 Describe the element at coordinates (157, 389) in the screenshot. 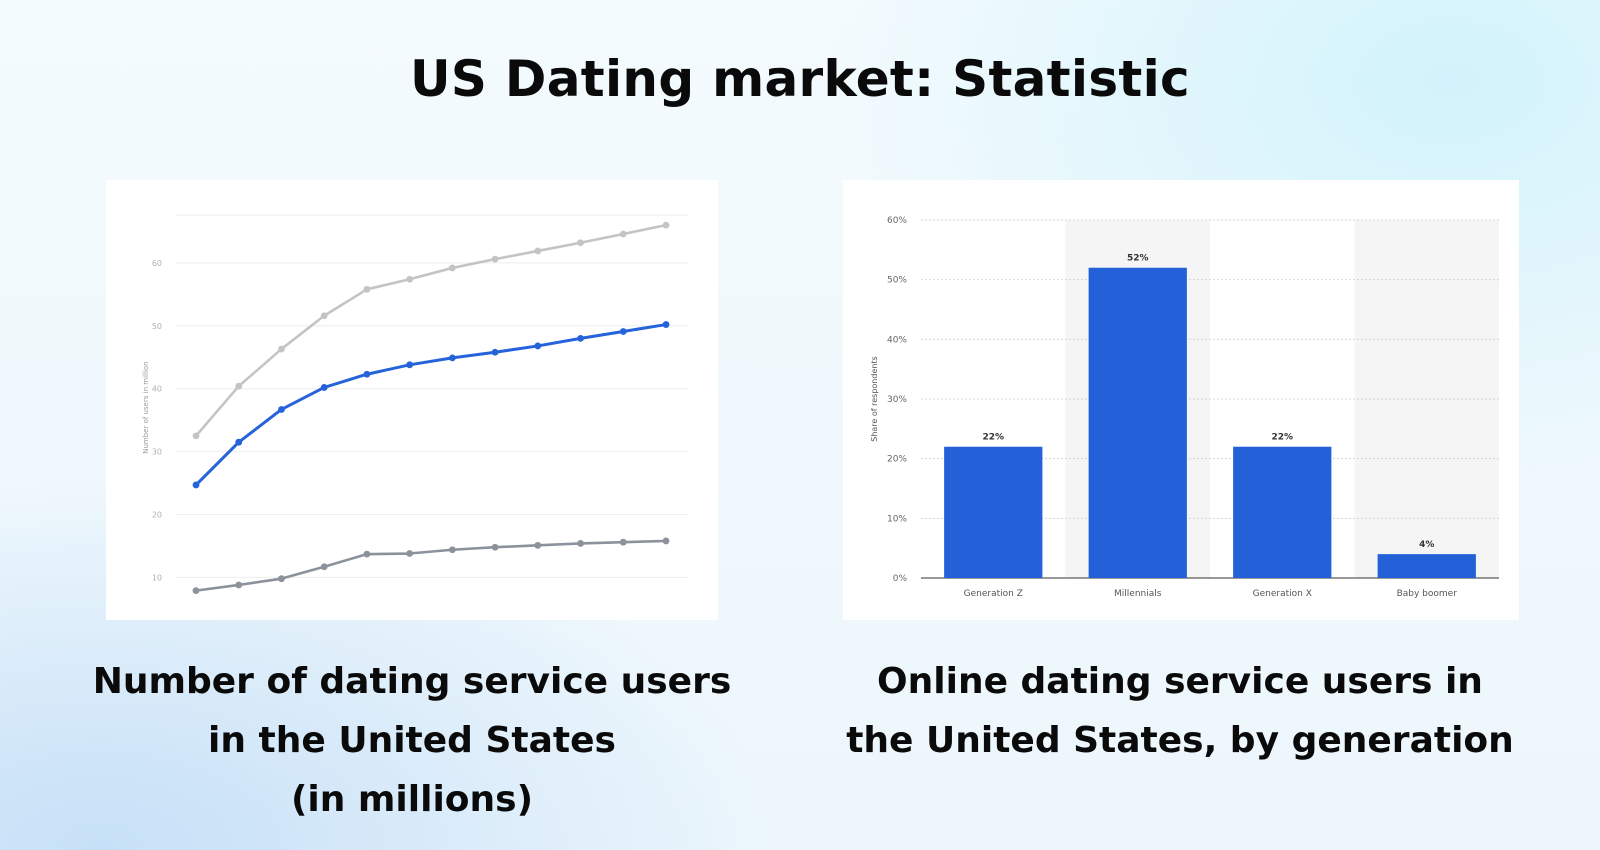

I see `y-tick-label: 40` at that location.